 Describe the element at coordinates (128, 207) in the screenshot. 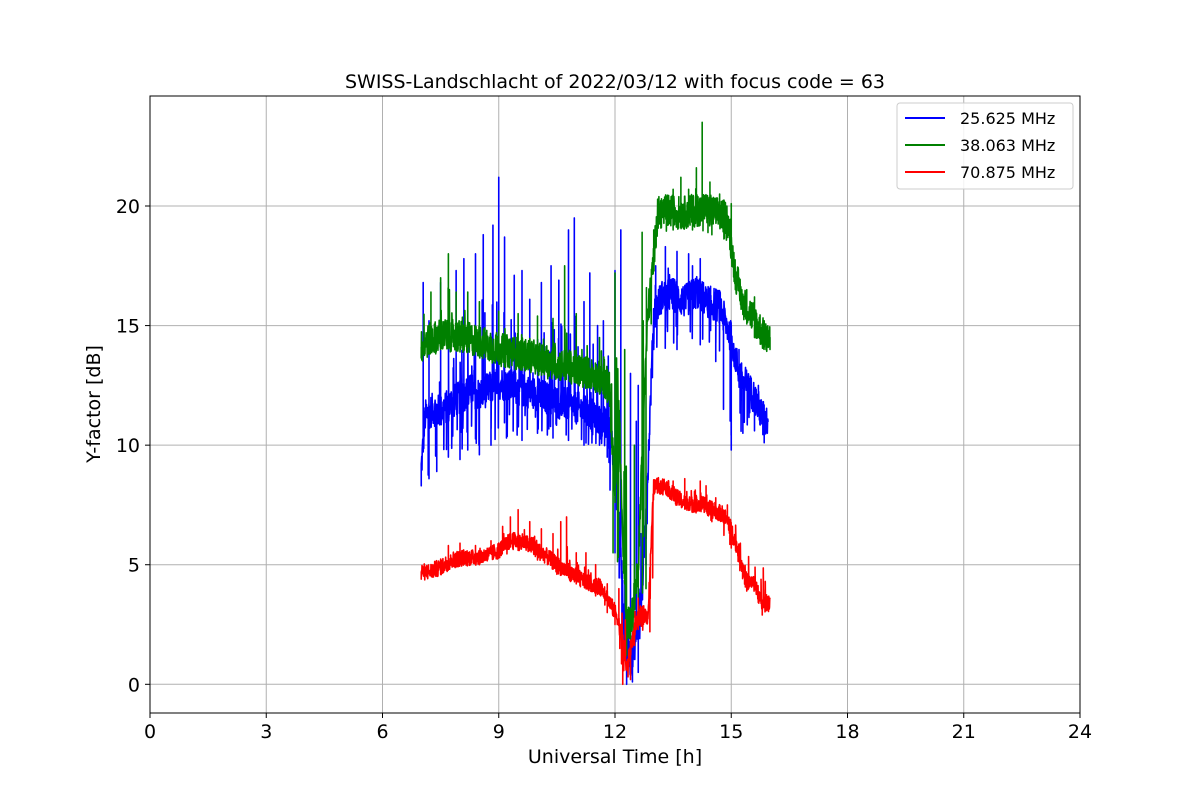

I see `y-tick-label: 20` at that location.